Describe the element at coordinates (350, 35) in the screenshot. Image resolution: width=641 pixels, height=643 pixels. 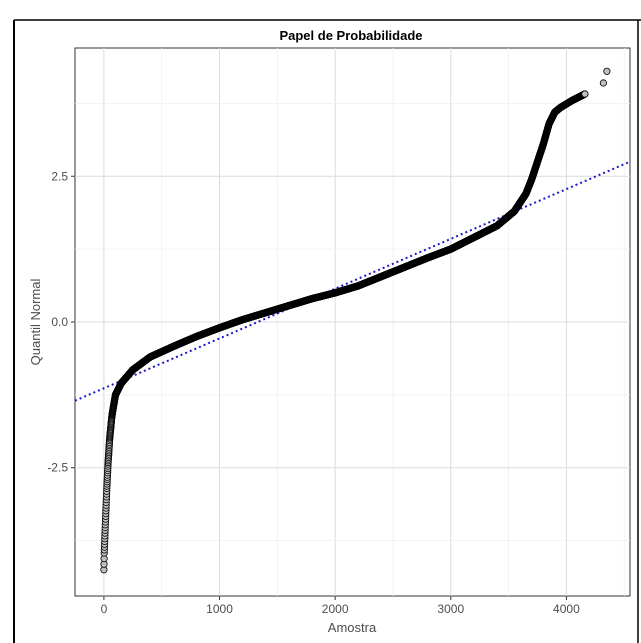
I see `chart-title: Papel de Probabilidade` at that location.